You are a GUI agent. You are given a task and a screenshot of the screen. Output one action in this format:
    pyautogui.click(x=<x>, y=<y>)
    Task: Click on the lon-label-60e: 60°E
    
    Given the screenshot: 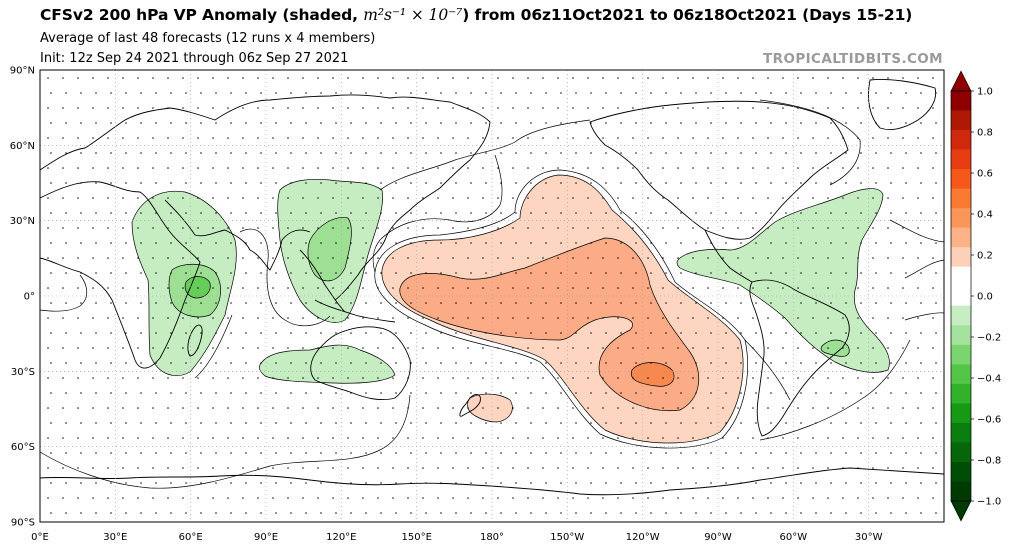 What is the action you would take?
    pyautogui.click(x=191, y=537)
    